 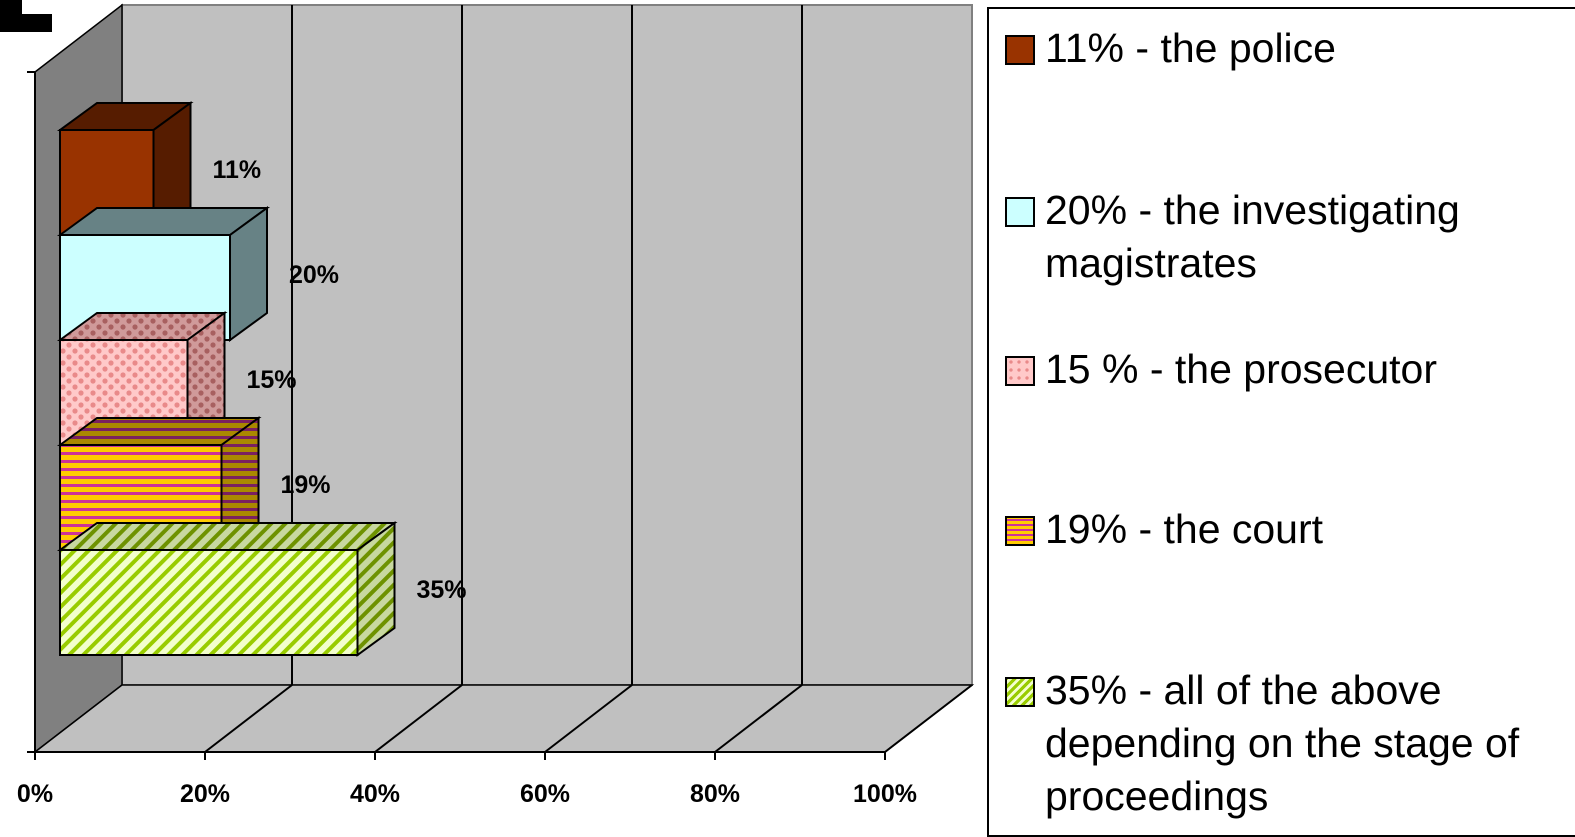 I want to click on data-label: 20%, so click(x=314, y=275).